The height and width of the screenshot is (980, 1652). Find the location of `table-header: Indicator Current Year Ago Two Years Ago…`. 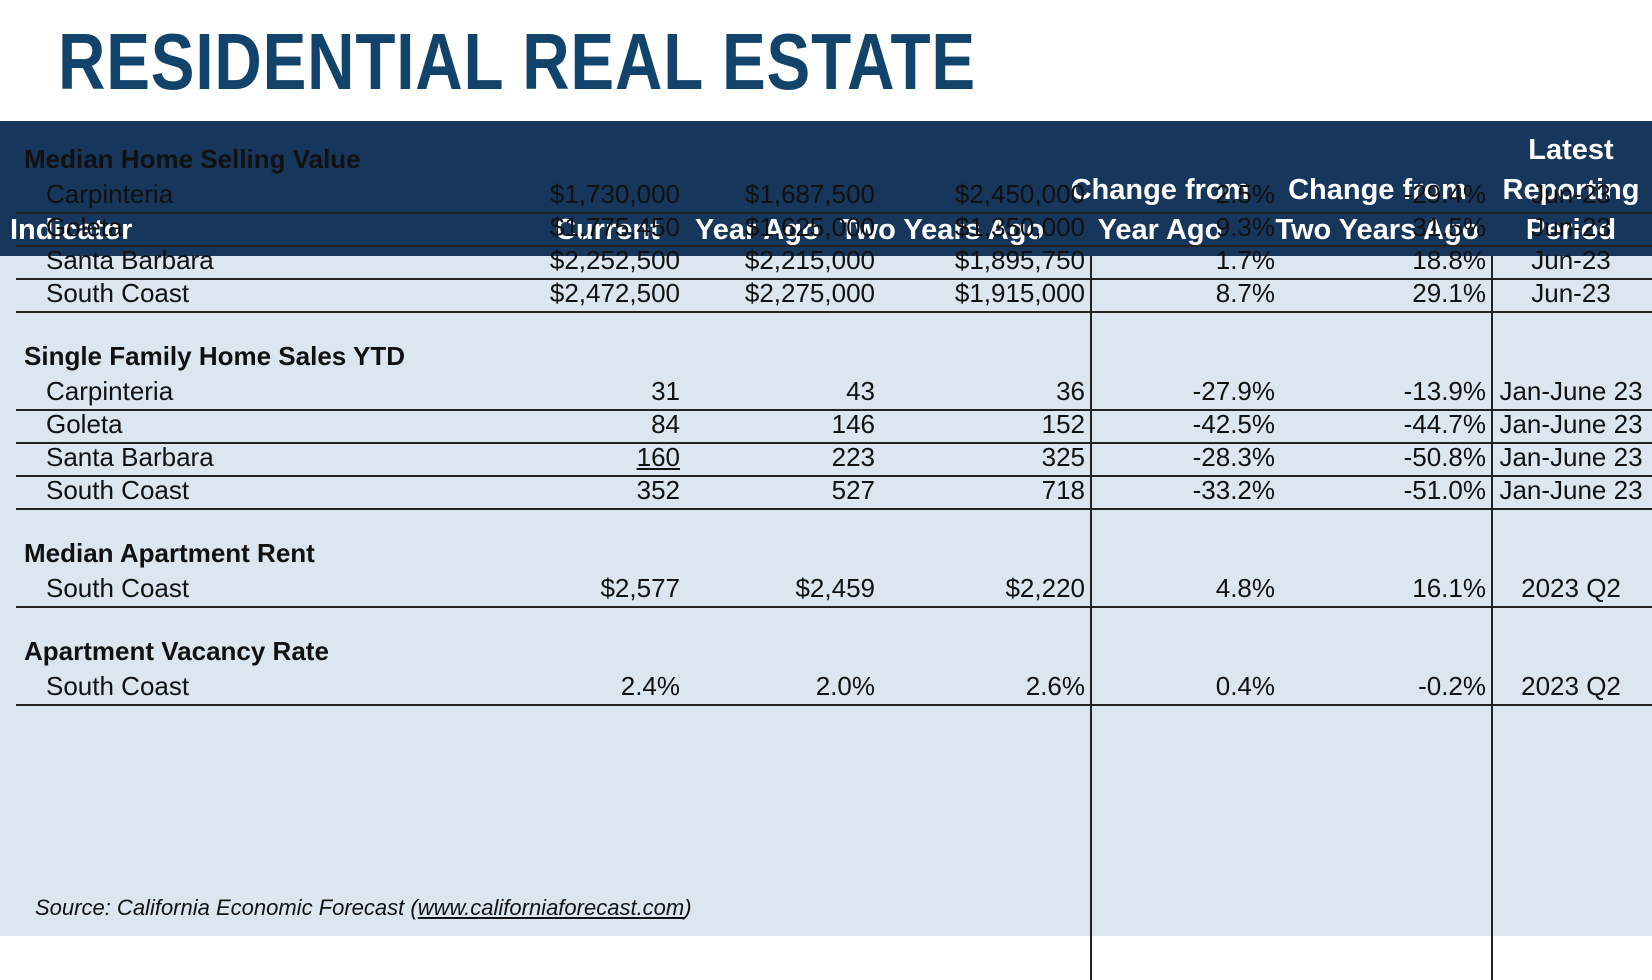

table-header: Indicator Current Year Ago Two Years Ago… is located at coordinates (826, 188).